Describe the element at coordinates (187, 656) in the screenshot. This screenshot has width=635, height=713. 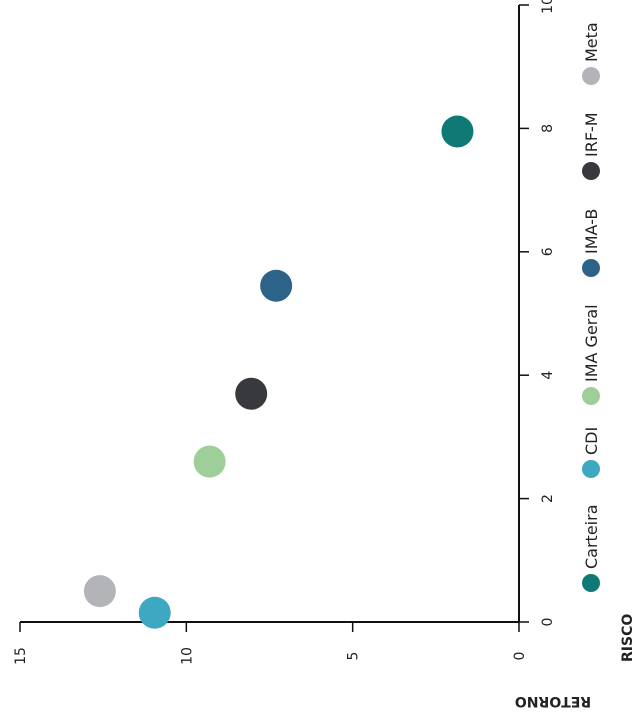
I see `retorno-tick-label: 10` at that location.